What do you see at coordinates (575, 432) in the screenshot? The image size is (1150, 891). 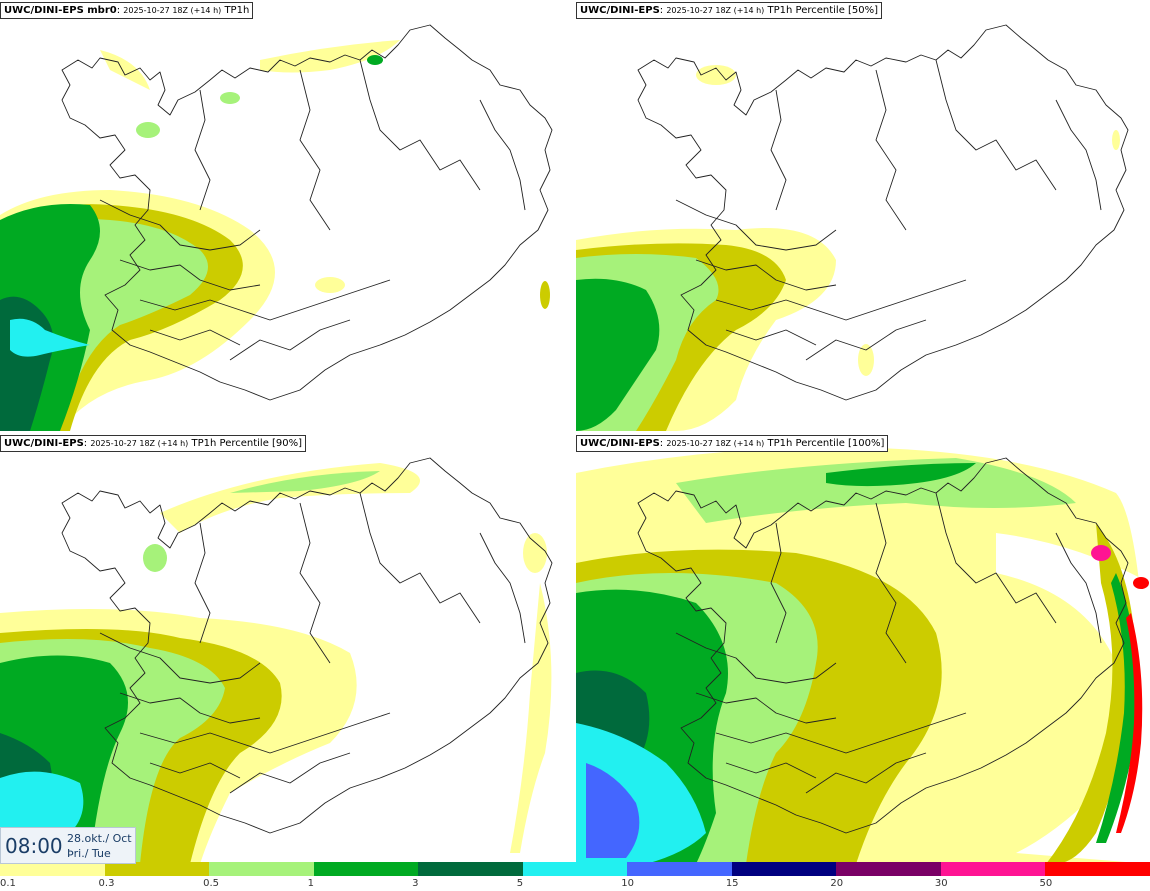 I see `panel-divider-horizontal` at bounding box center [575, 432].